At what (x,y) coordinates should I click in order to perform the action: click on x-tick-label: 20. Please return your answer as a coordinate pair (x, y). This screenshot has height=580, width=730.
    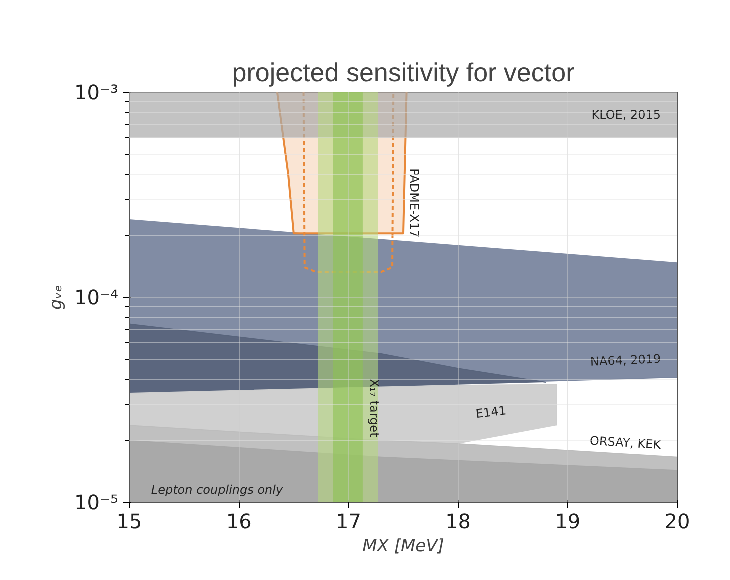
    Looking at the image, I should click on (677, 522).